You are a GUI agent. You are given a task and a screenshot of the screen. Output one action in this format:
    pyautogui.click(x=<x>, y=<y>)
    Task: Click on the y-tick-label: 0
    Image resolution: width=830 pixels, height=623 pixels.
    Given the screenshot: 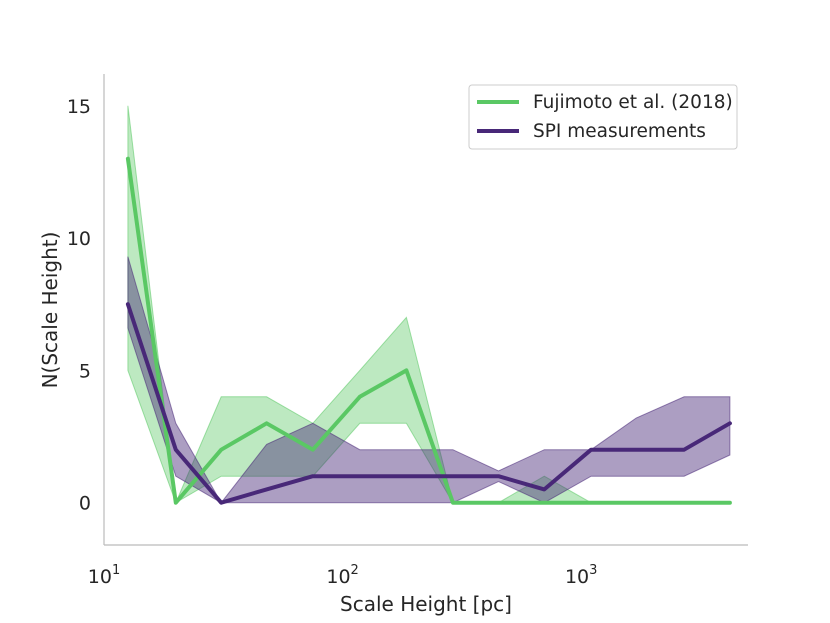 What is the action you would take?
    pyautogui.click(x=85, y=504)
    